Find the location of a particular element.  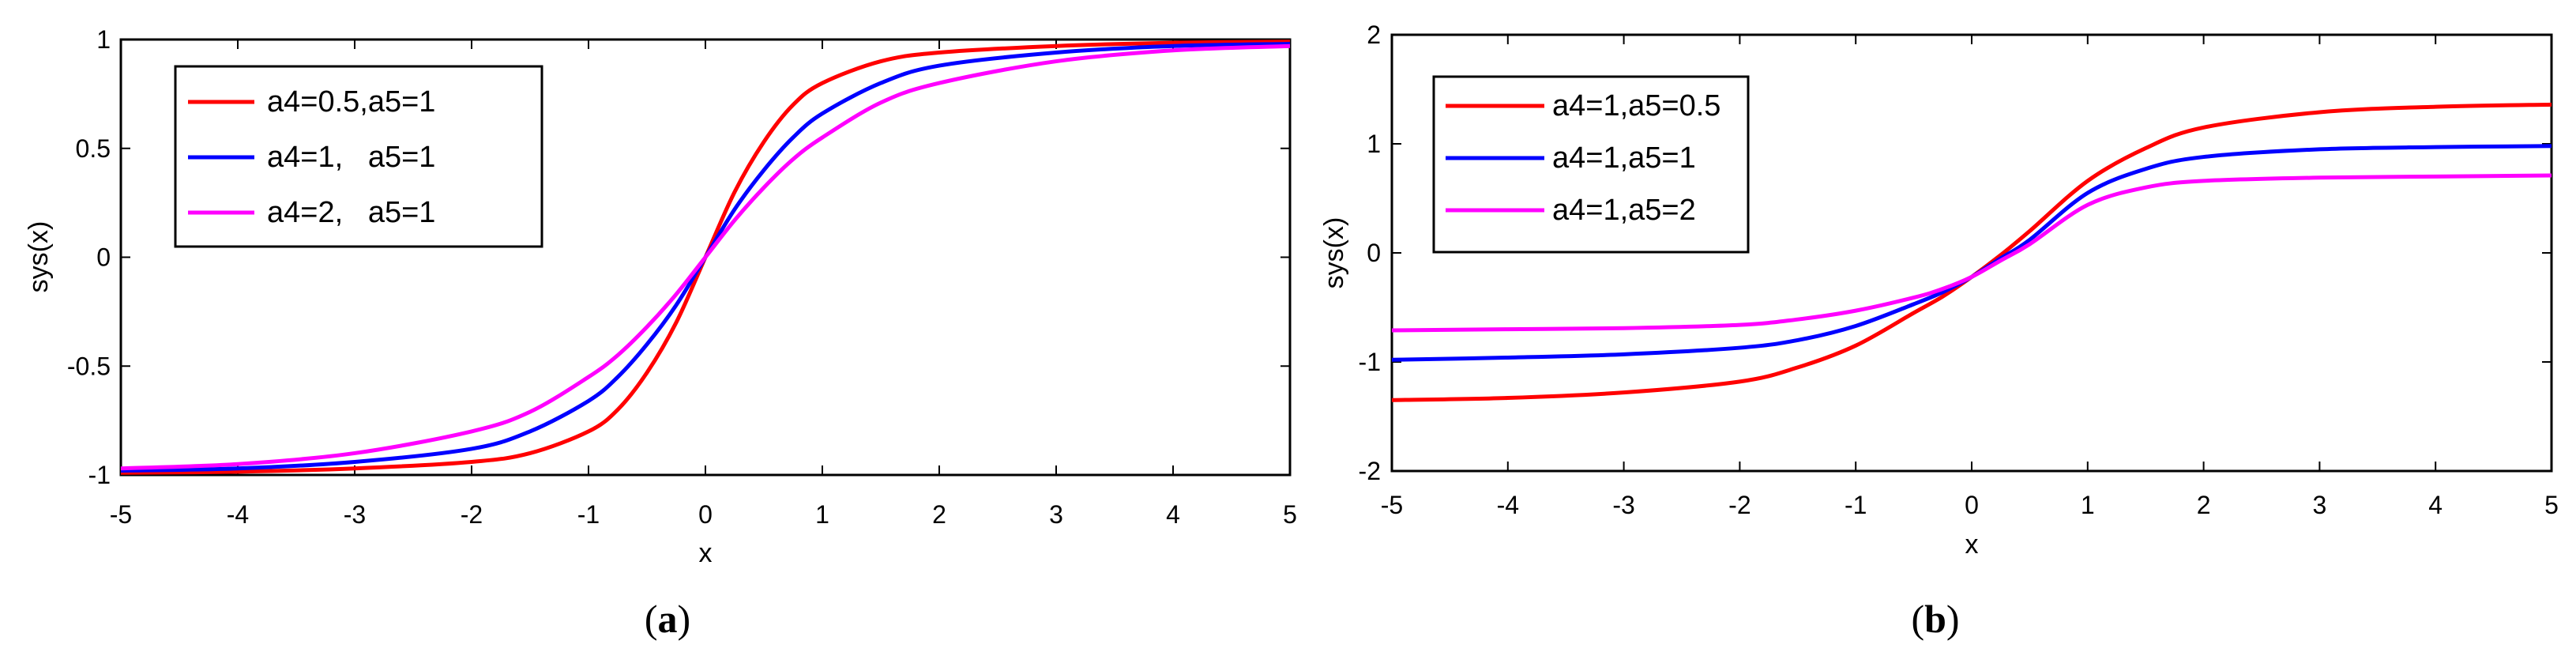

legend-b: a4=1,a5=0.5 a4=1,a5=1 a4=1,a5=2 is located at coordinates (1591, 164).